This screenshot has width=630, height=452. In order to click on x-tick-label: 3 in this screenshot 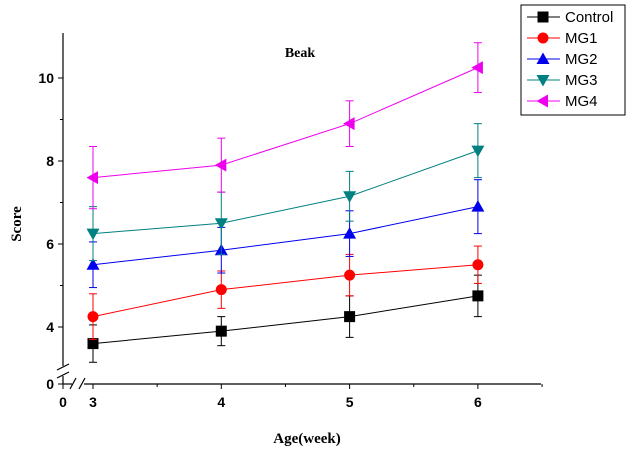, I will do `click(93, 402)`.